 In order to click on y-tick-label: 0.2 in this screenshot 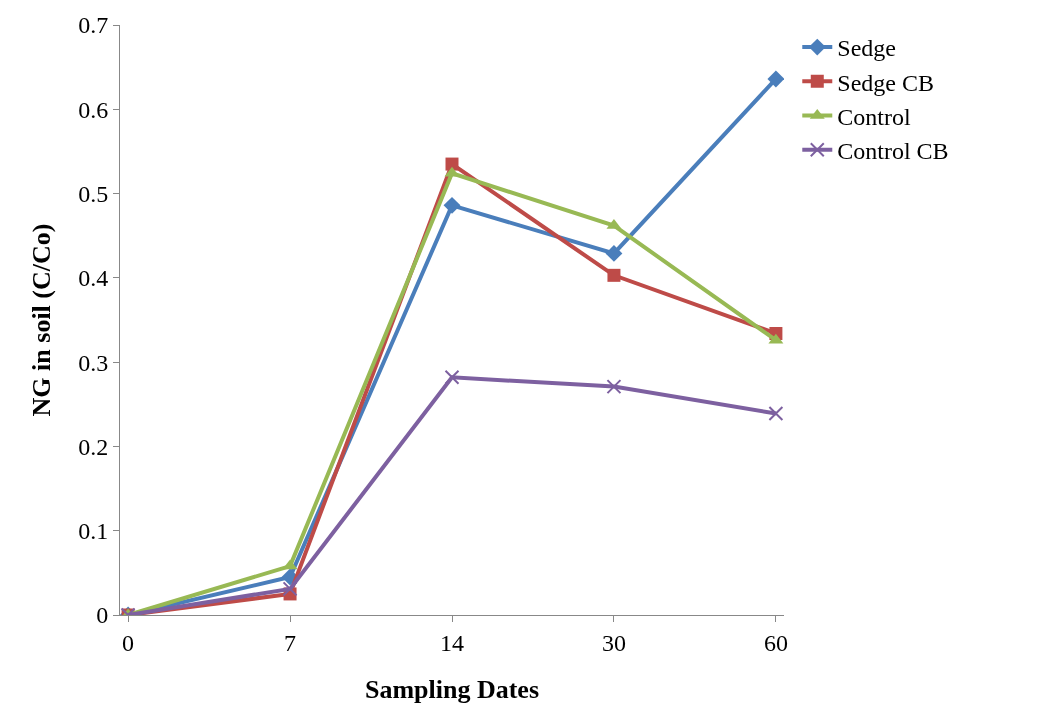, I will do `click(93, 446)`.